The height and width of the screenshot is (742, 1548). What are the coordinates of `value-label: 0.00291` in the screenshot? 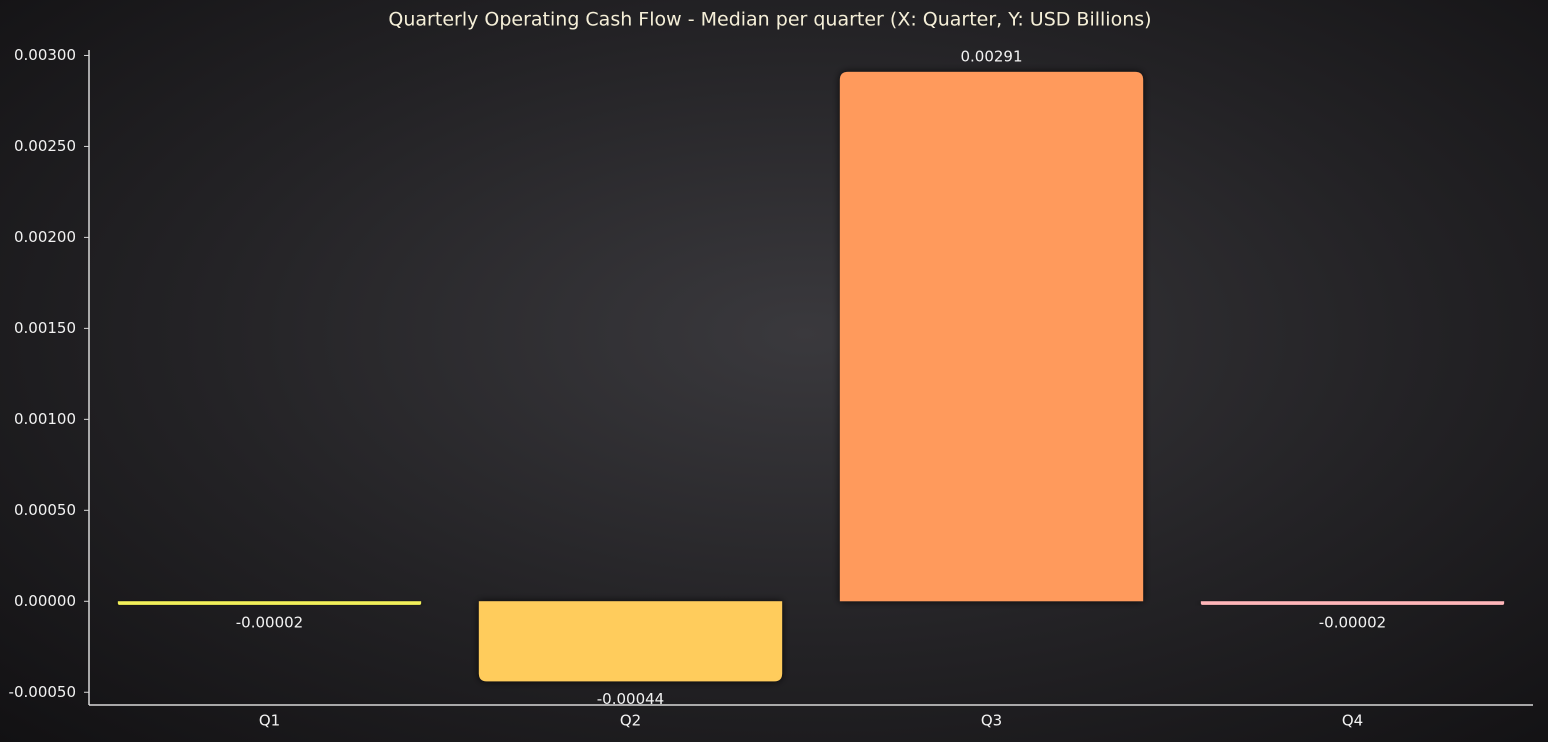 It's located at (991, 56).